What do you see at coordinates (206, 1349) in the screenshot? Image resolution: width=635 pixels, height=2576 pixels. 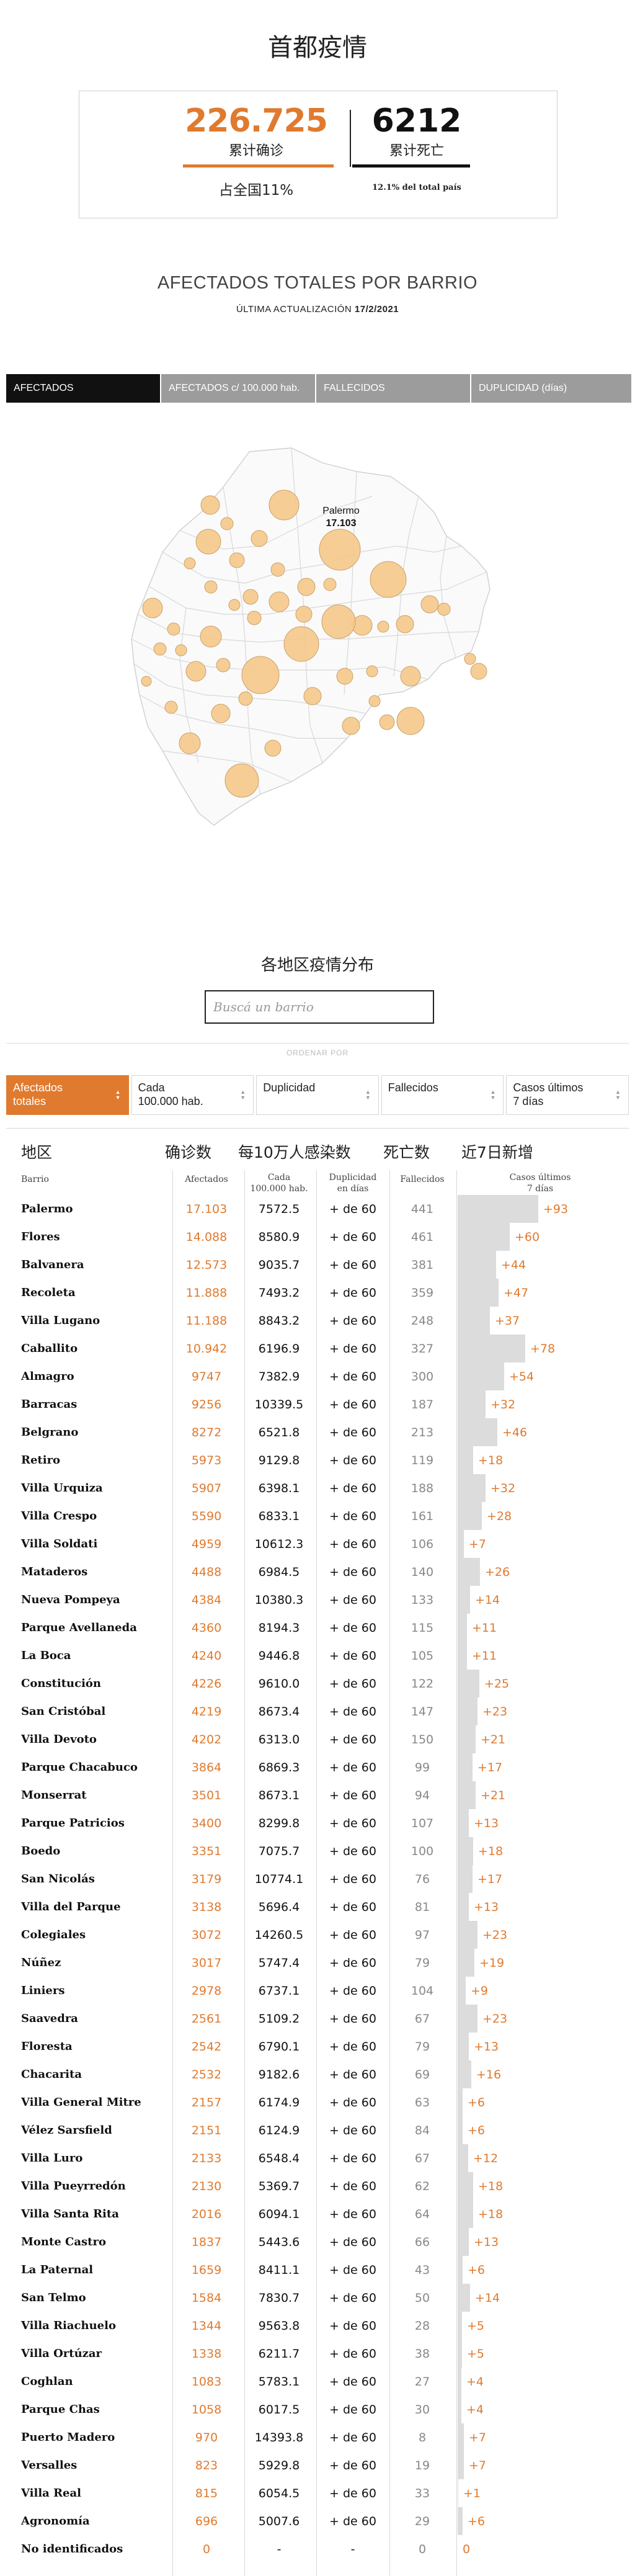 I see `cases-value: 10.942` at bounding box center [206, 1349].